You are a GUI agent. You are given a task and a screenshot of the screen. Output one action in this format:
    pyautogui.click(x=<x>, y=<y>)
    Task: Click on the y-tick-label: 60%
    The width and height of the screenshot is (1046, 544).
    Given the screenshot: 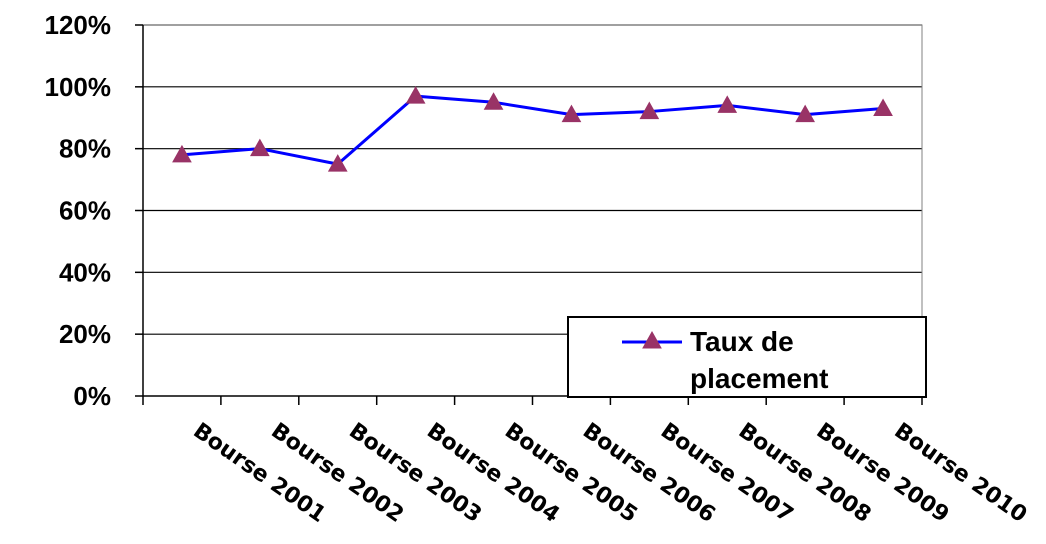 What is the action you would take?
    pyautogui.click(x=85, y=211)
    